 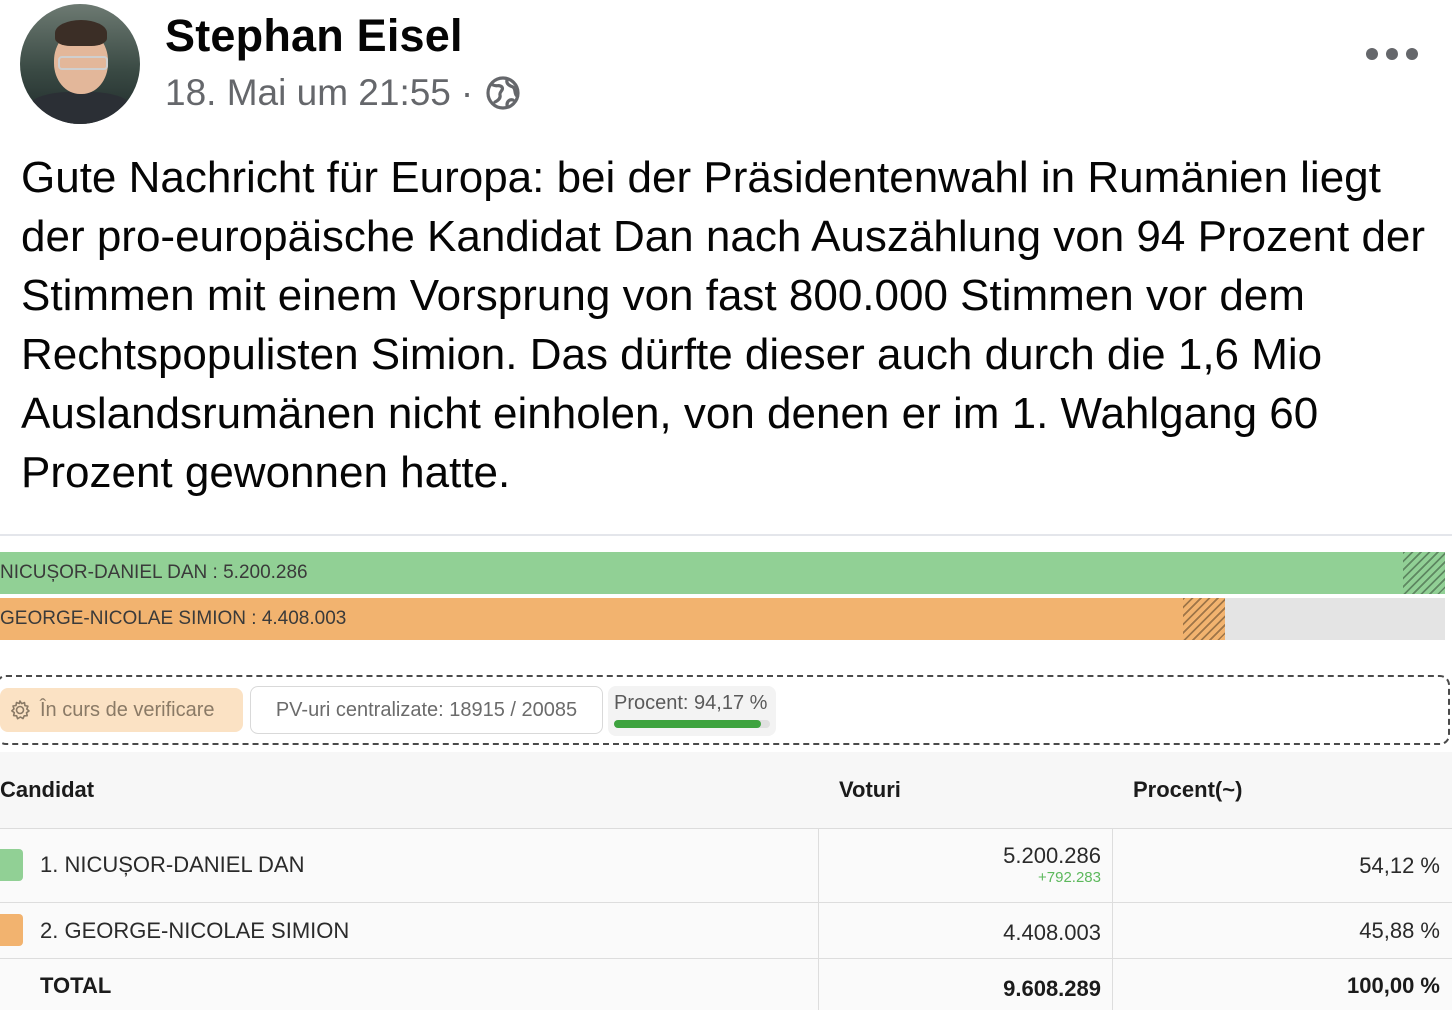 I want to click on pv-count-badge: PV-uri centralizate: 18915 / 20085, so click(x=426, y=710).